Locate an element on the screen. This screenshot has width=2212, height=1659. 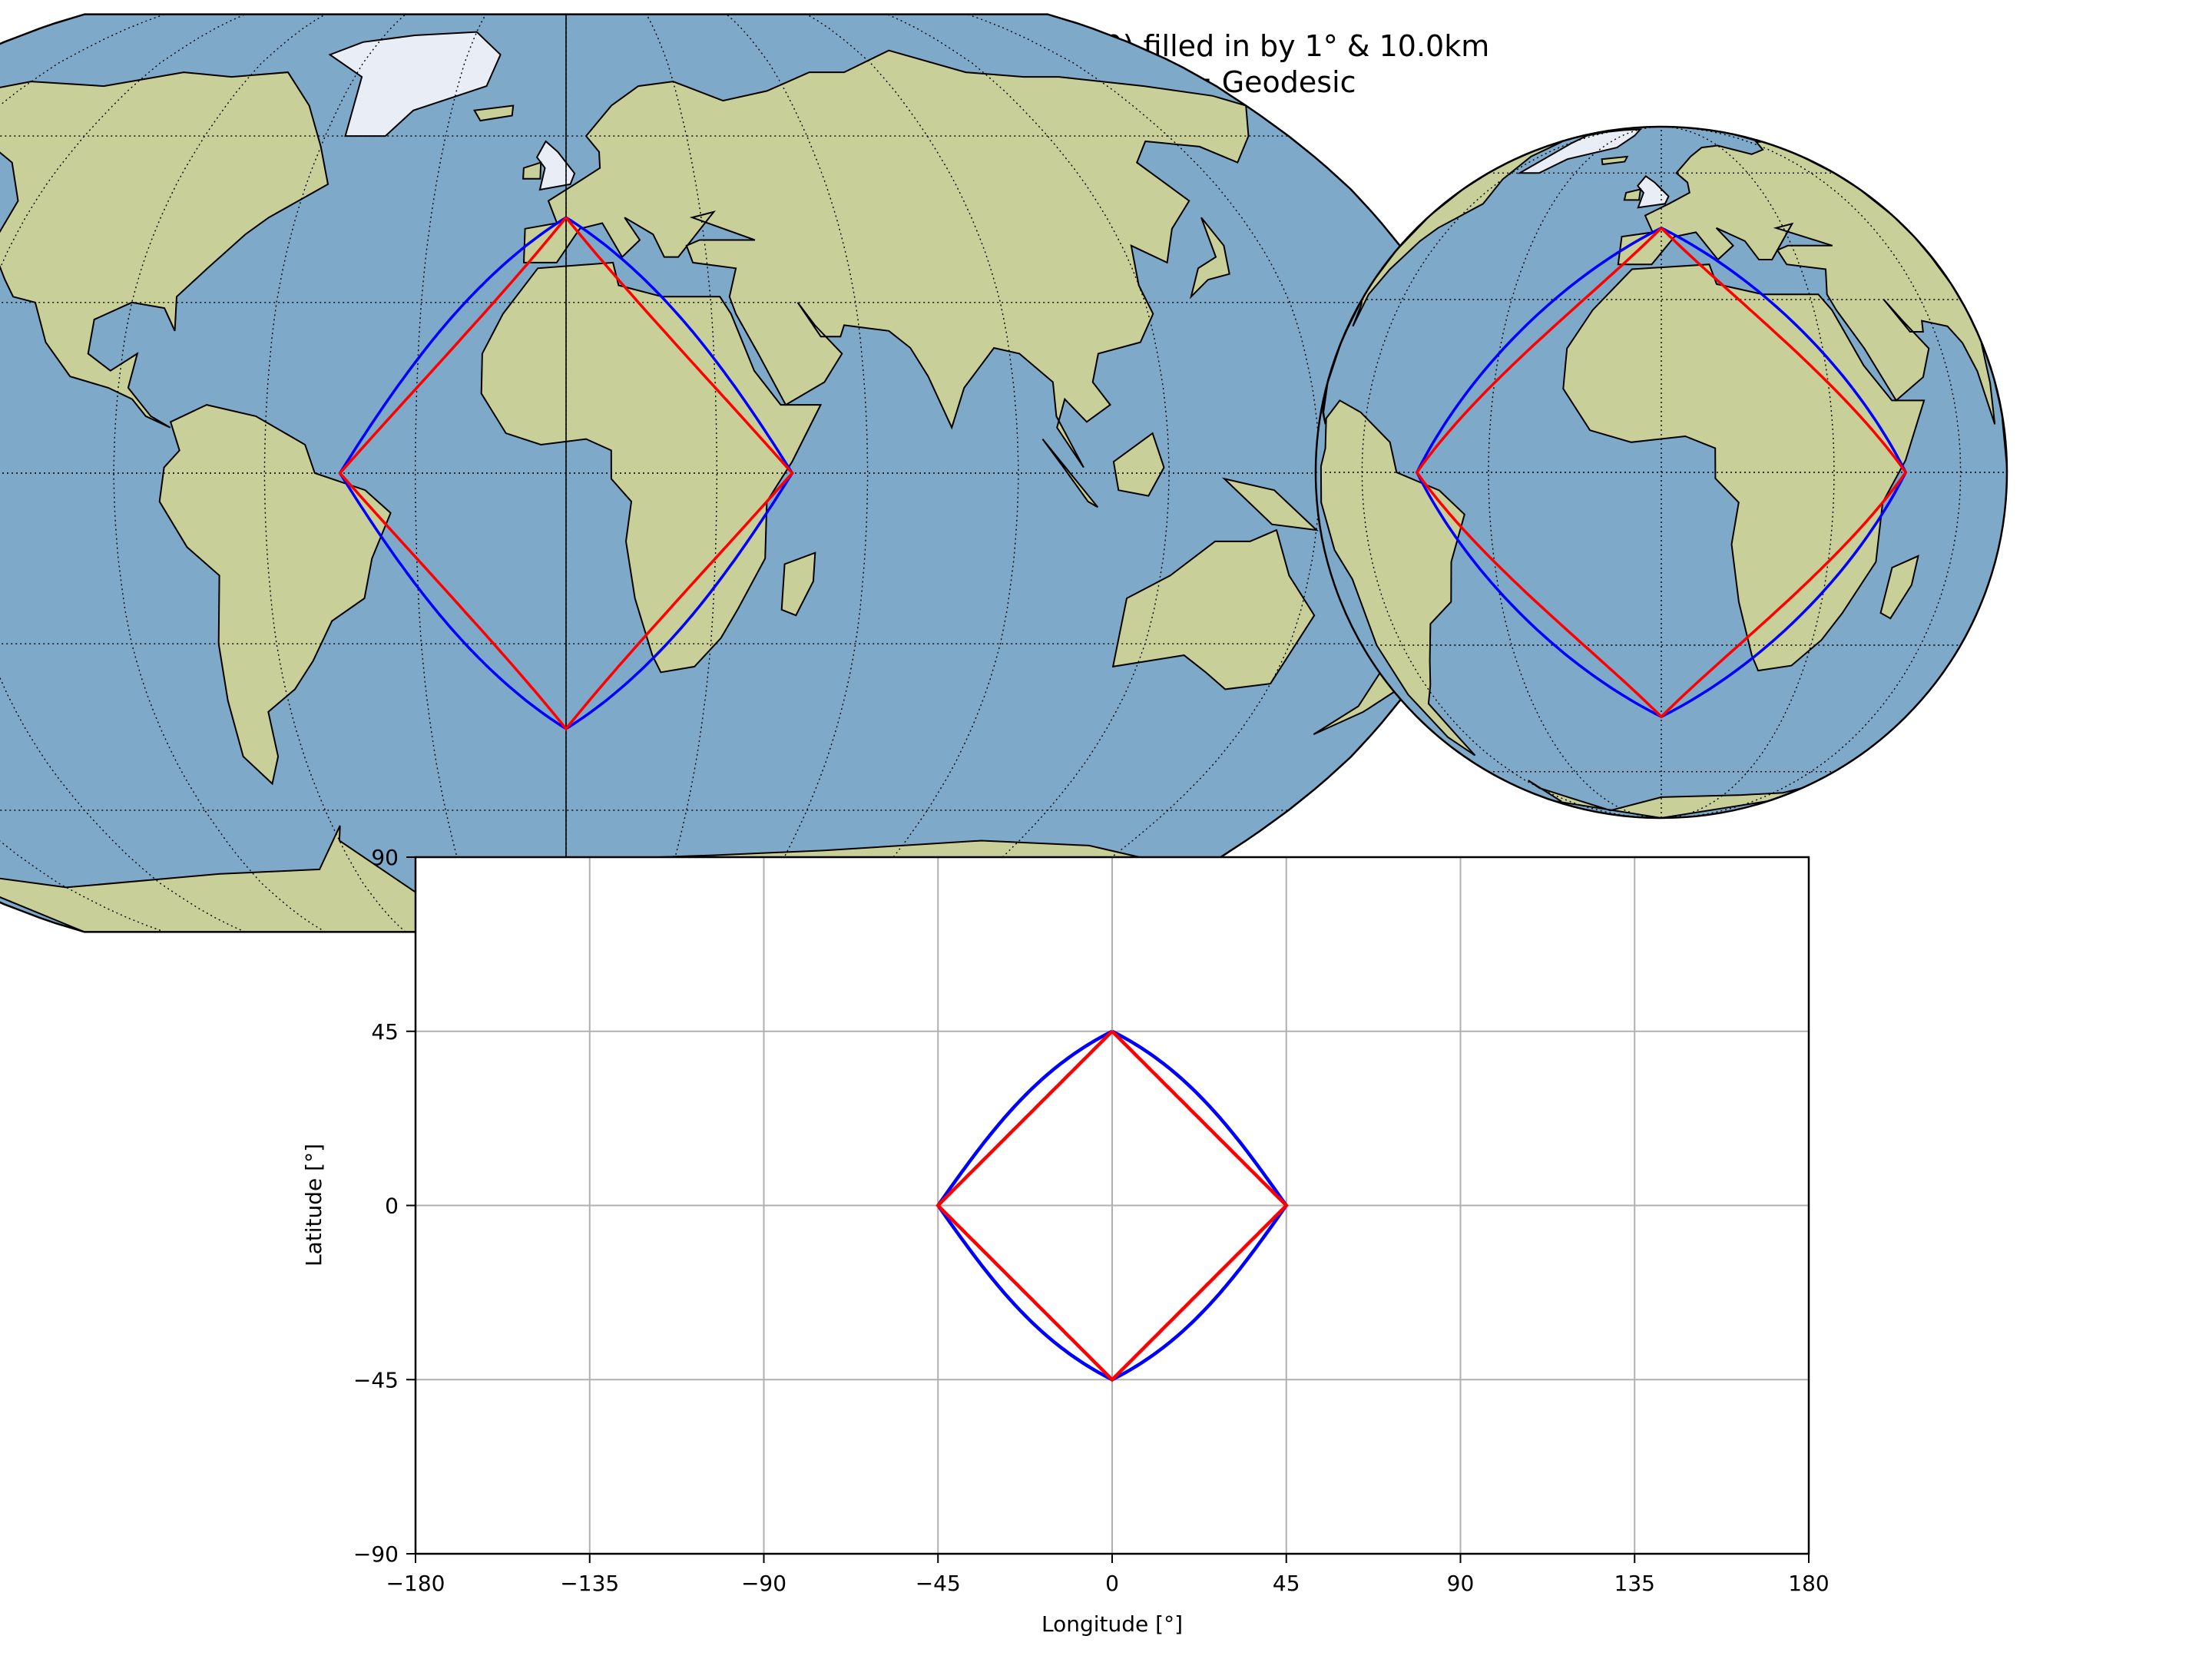
orthographic-meridian is located at coordinates (1811, 472).